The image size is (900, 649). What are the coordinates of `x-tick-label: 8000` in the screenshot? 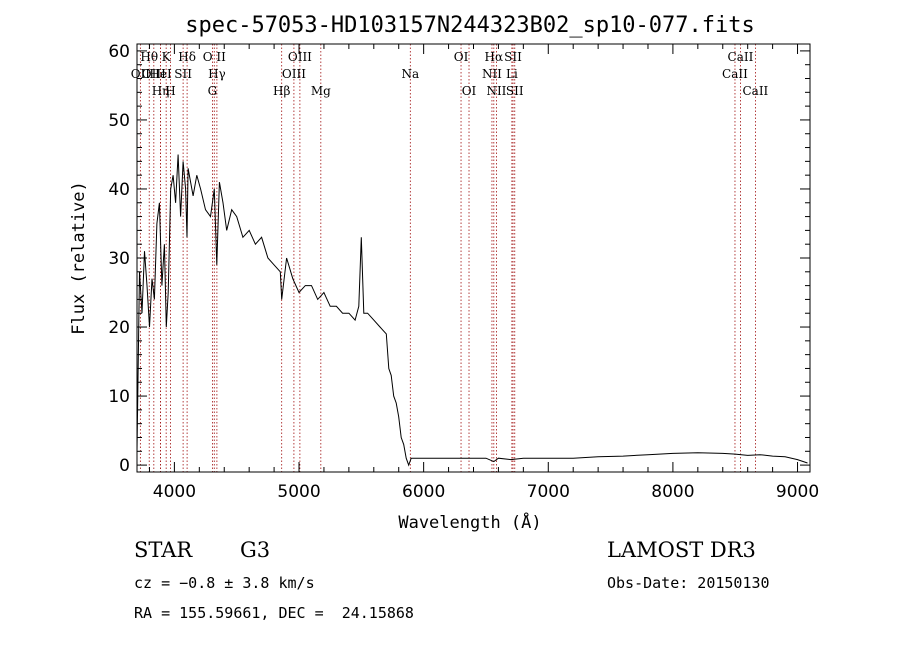 It's located at (672, 492).